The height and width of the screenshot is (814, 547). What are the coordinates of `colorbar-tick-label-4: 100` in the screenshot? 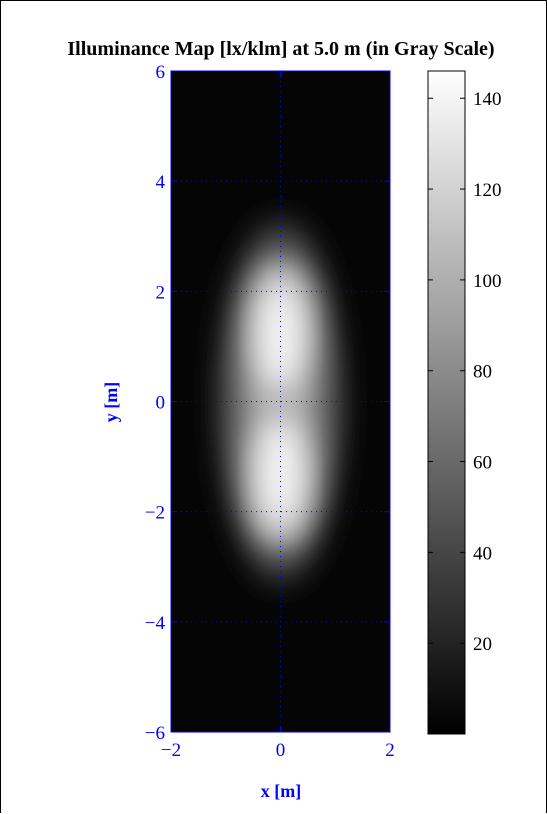 It's located at (487, 281).